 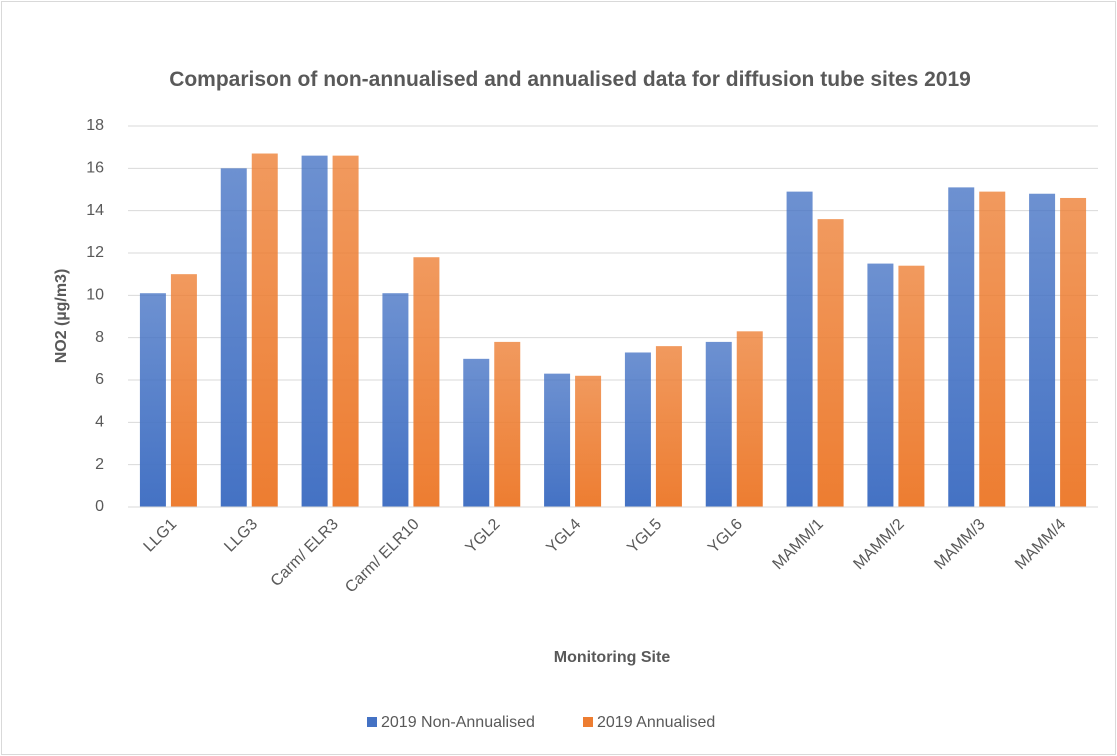 What do you see at coordinates (99, 422) in the screenshot?
I see `y-tick-label: 4` at bounding box center [99, 422].